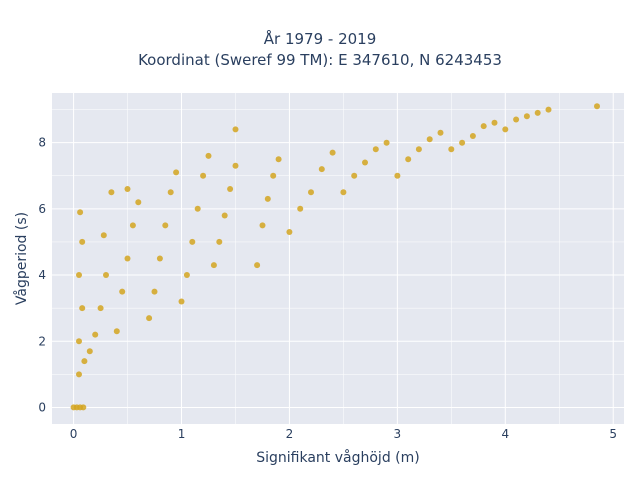  Describe the element at coordinates (320, 39) in the screenshot. I see `chart-title: År 1979 - 2019` at that location.